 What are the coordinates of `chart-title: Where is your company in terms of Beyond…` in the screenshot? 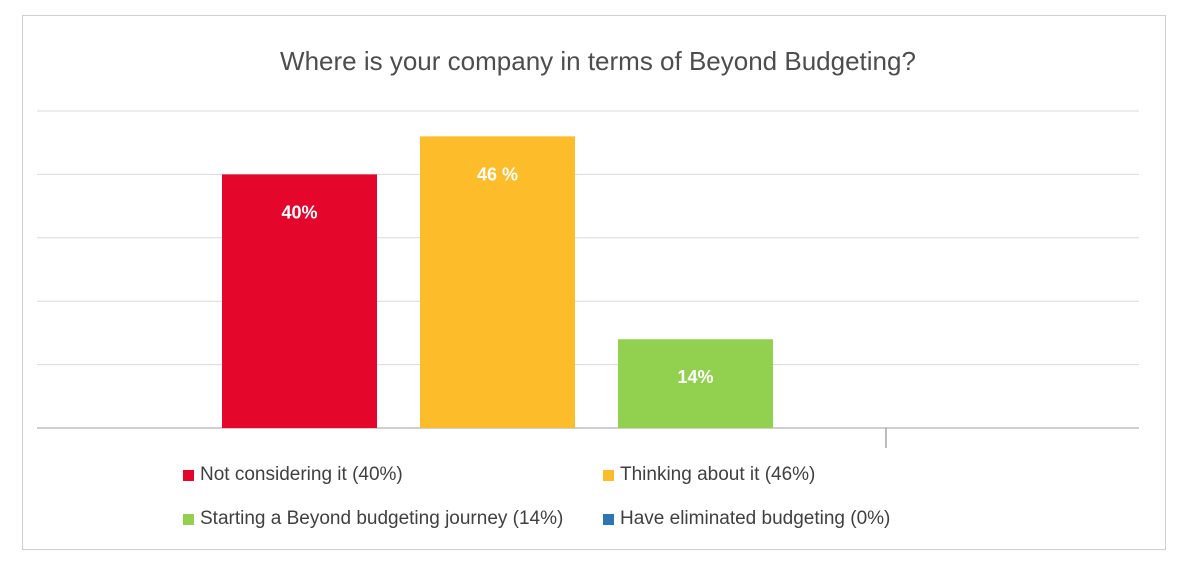 It's located at (598, 61).